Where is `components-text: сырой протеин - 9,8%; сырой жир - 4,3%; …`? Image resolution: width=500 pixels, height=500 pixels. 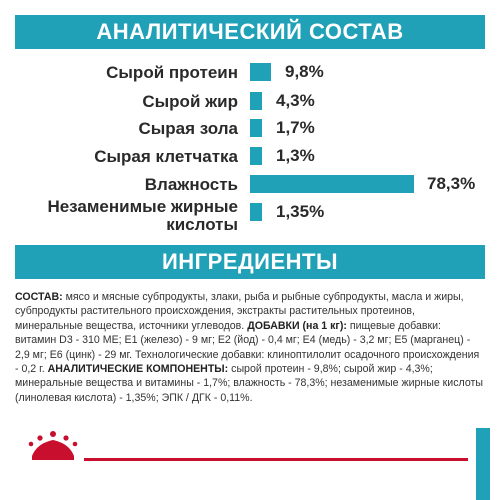
components-text: сырой протеин - 9,8%; сырой жир - 4,3%; … is located at coordinates (249, 383).